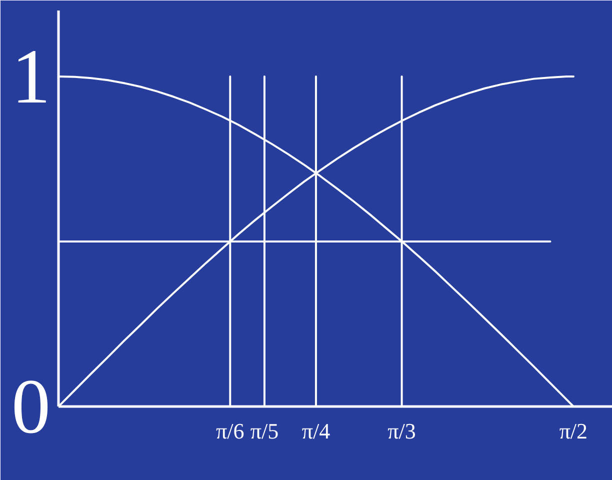  What do you see at coordinates (31, 76) in the screenshot?
I see `y-tick-label: 1` at bounding box center [31, 76].